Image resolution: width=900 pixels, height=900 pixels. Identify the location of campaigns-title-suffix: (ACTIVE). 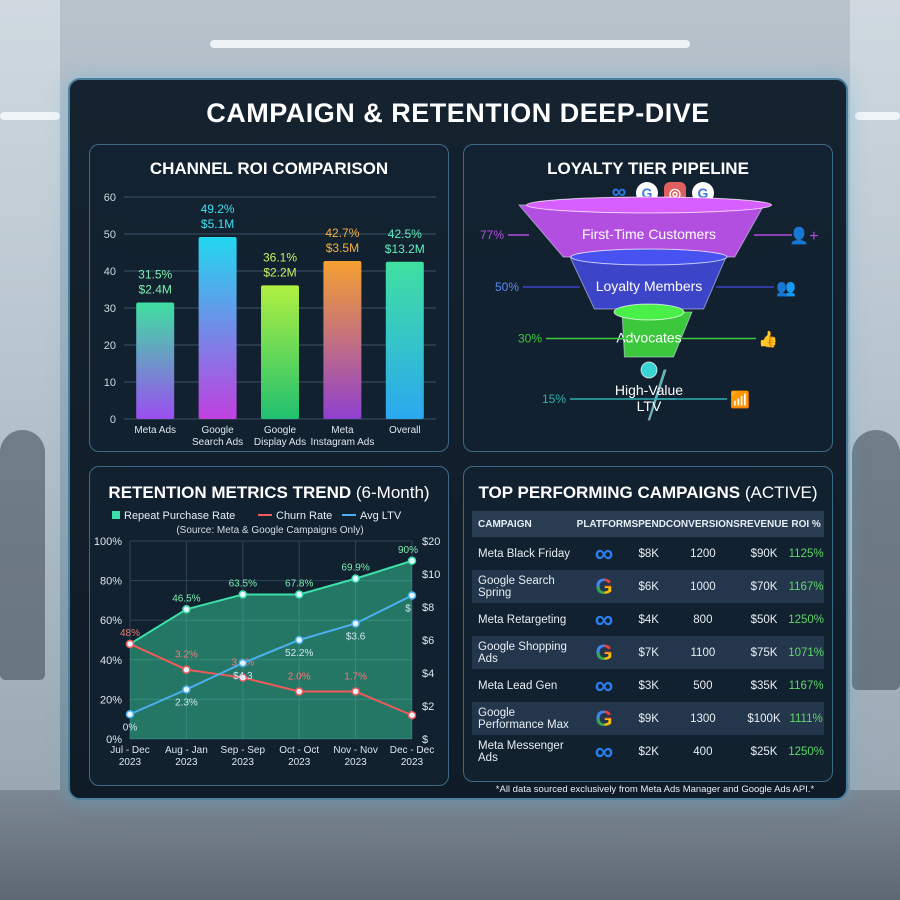
(781, 492).